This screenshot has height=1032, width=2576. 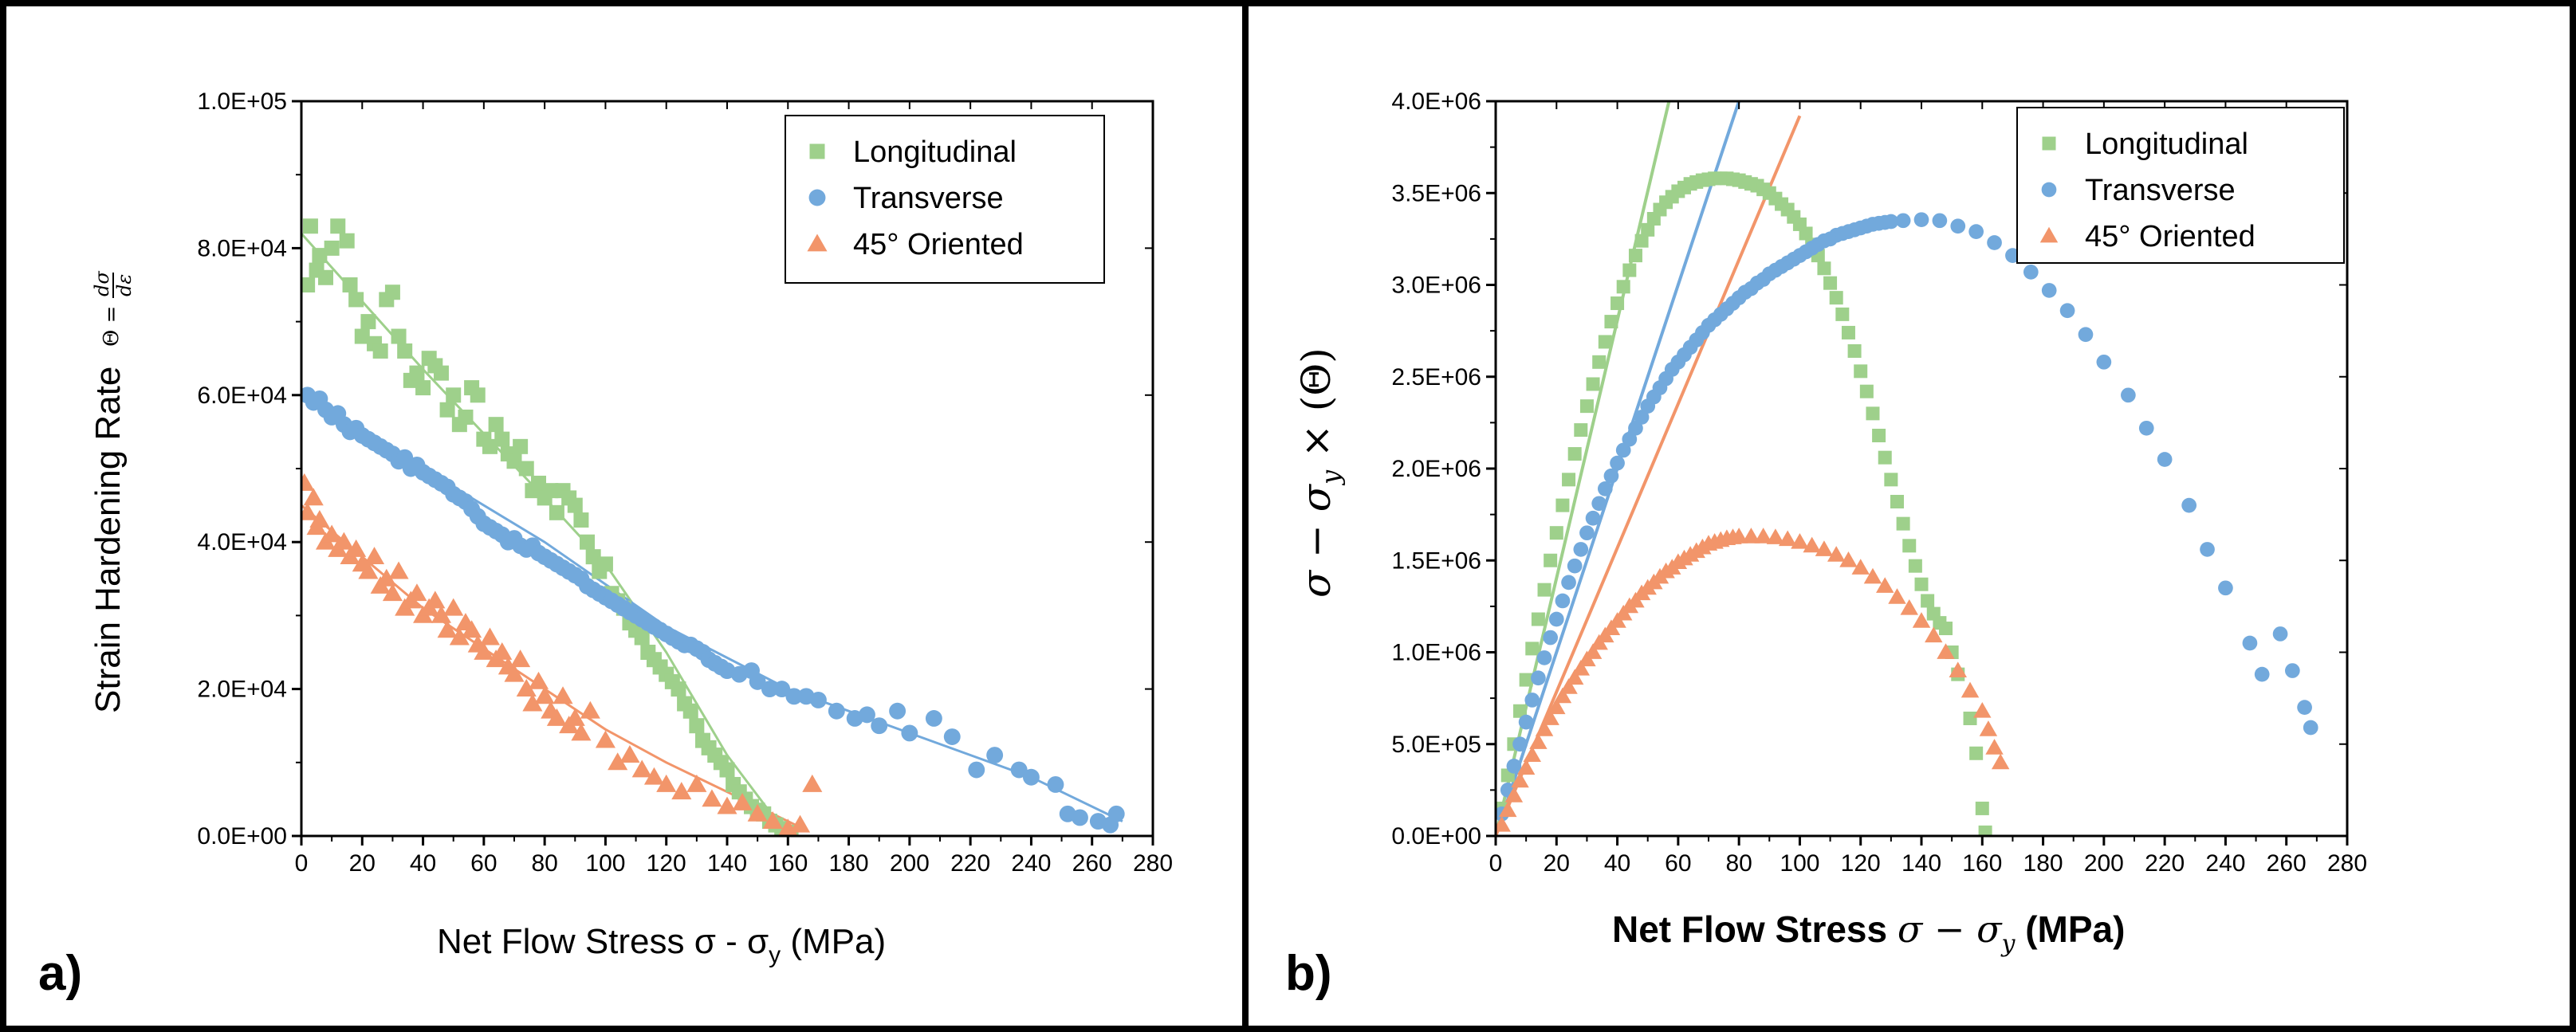 What do you see at coordinates (1869, 933) in the screenshot?
I see `panel-b-x-axis-label: Net Flow Stress σ − σy (MPa)` at bounding box center [1869, 933].